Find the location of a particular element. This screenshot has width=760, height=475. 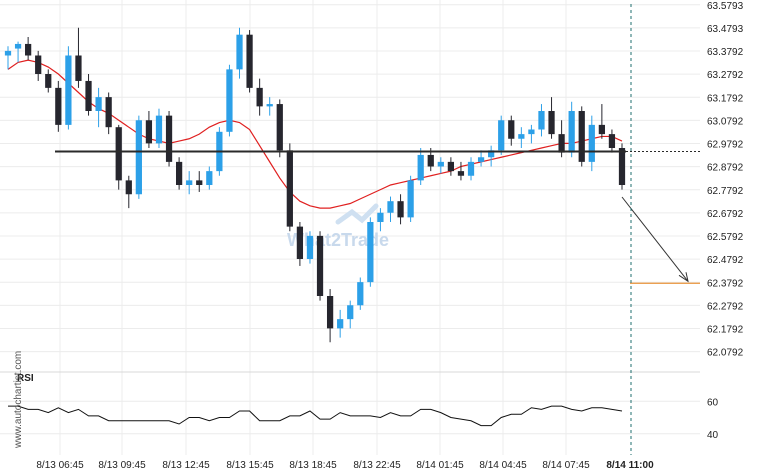

price-tick-label: 63.5793 is located at coordinates (725, 6).